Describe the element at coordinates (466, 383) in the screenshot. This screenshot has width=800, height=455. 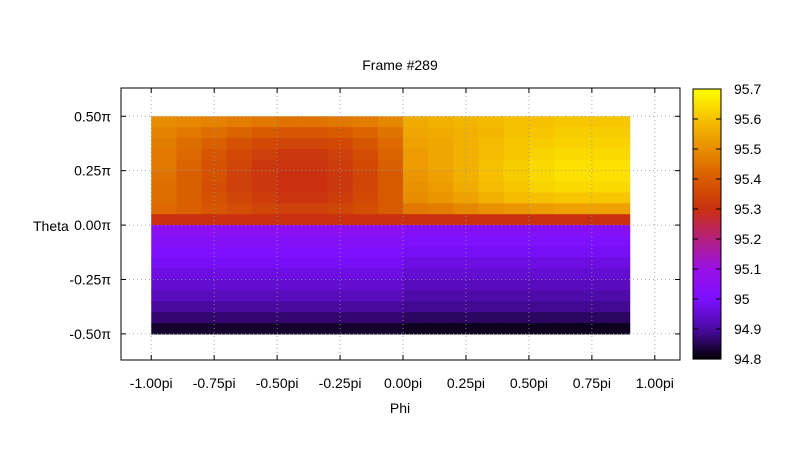
I see `x-tick-label: 0.25pi` at that location.